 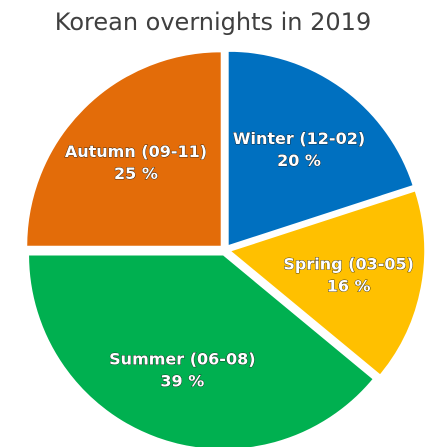 I want to click on category-label: Winter (12-02), so click(x=299, y=138).